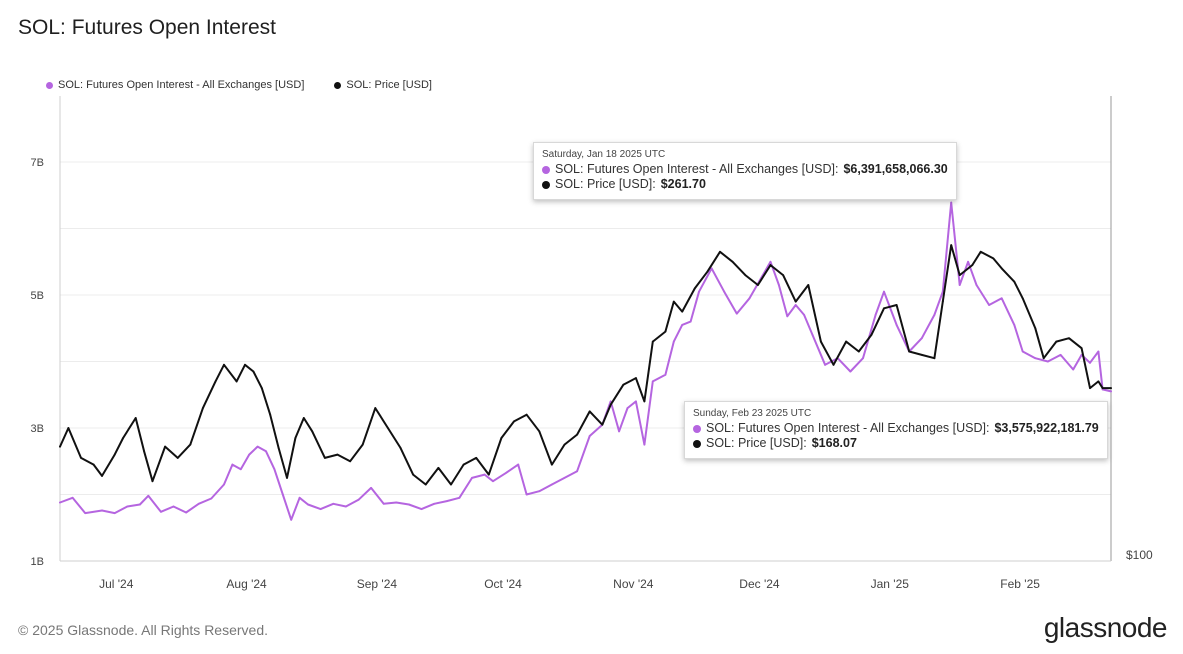 The width and height of the screenshot is (1183, 654). I want to click on tooltip-label: SOL: Price [USD]:, so click(605, 184).